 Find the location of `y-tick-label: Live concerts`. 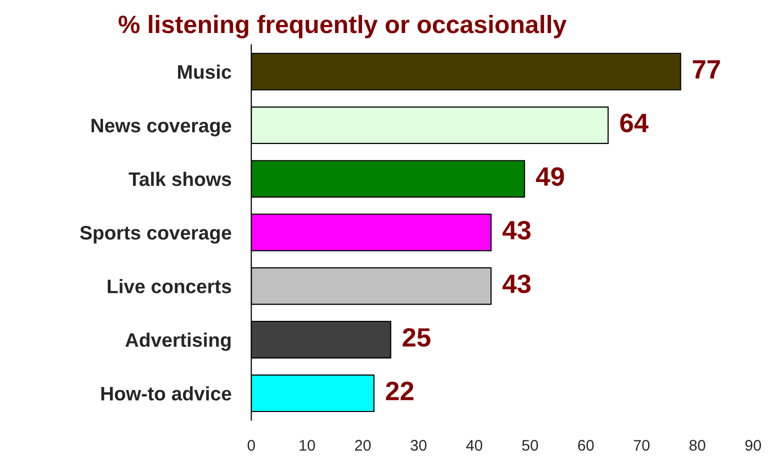

y-tick-label: Live concerts is located at coordinates (170, 286).